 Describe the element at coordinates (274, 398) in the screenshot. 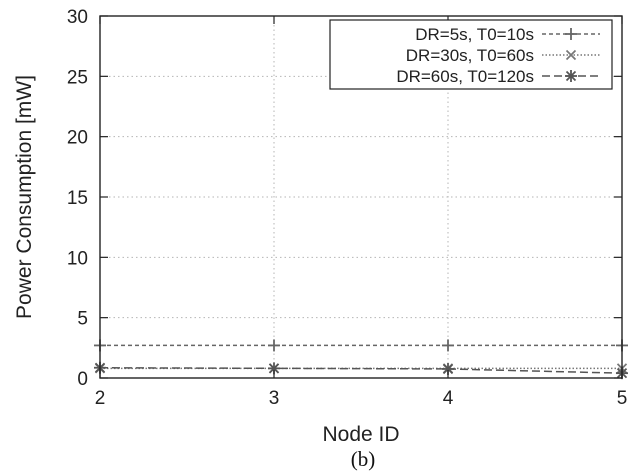

I see `x-tick-label: 3` at that location.